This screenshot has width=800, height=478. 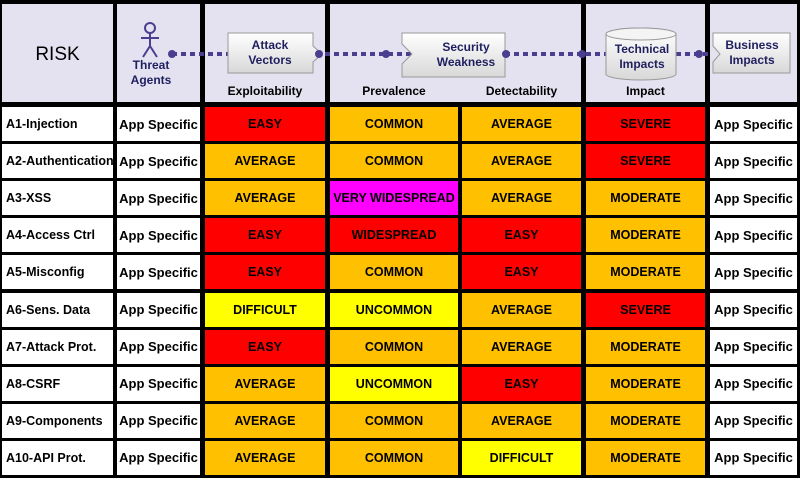 What do you see at coordinates (57, 383) in the screenshot?
I see `risk-name: A8-CSRF` at bounding box center [57, 383].